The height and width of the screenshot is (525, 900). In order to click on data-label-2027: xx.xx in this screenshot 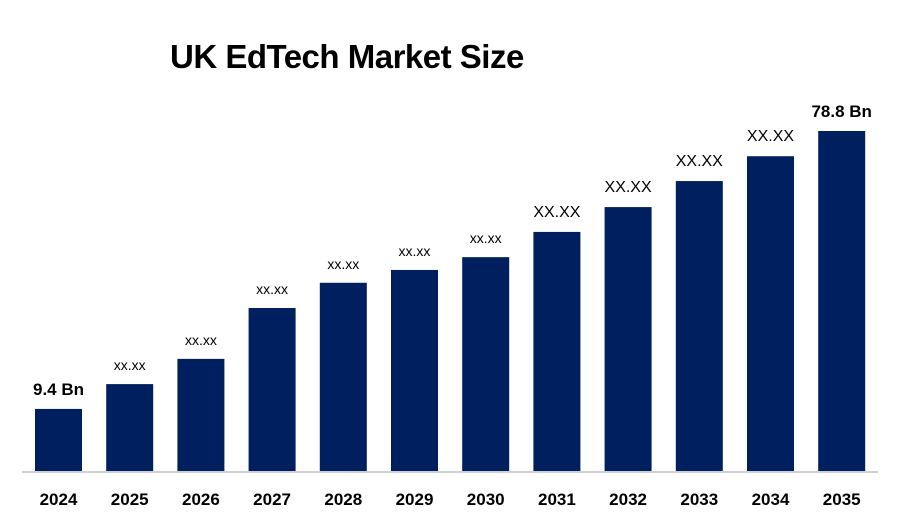, I will do `click(272, 289)`.